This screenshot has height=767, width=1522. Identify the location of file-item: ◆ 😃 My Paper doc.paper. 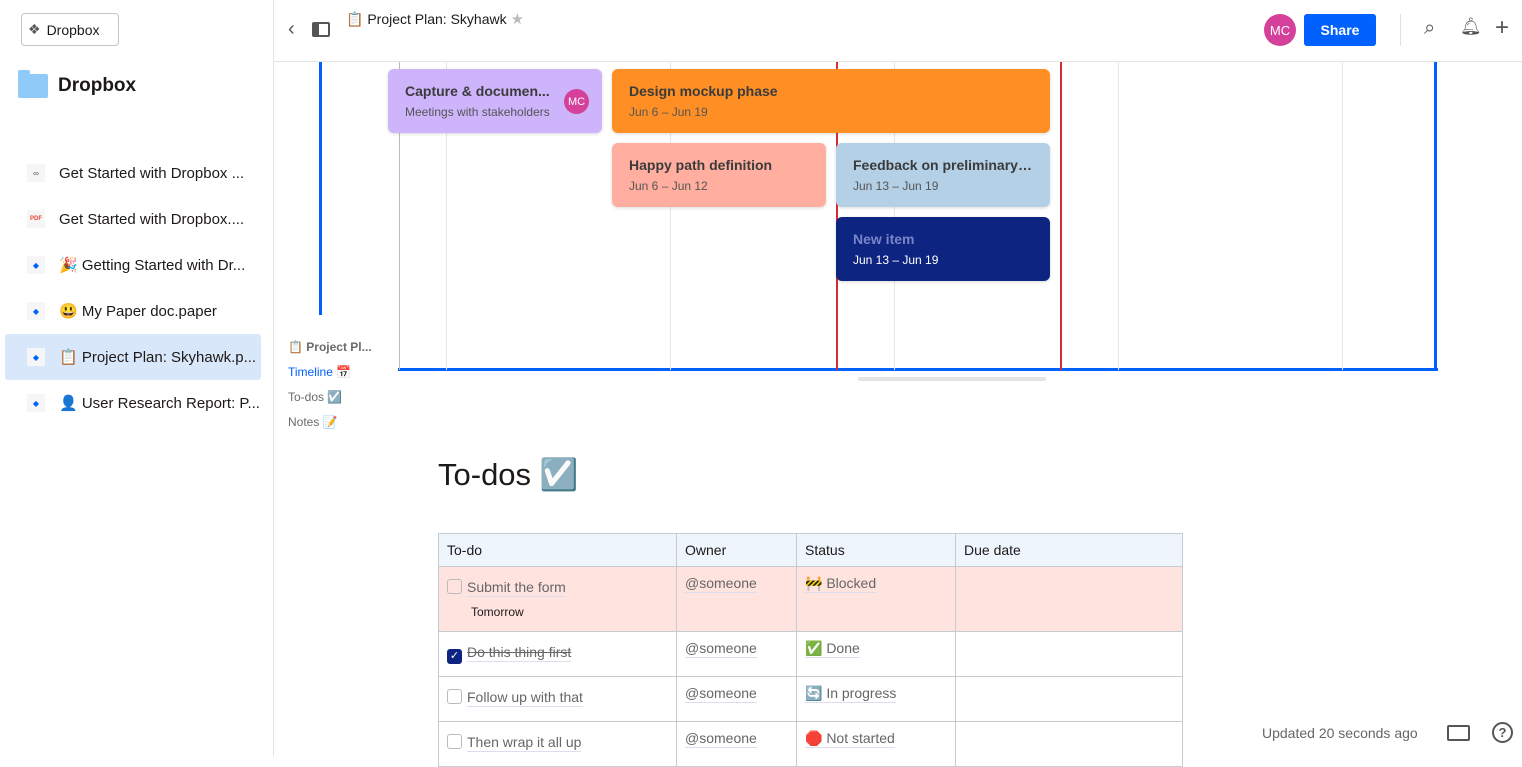
(133, 311).